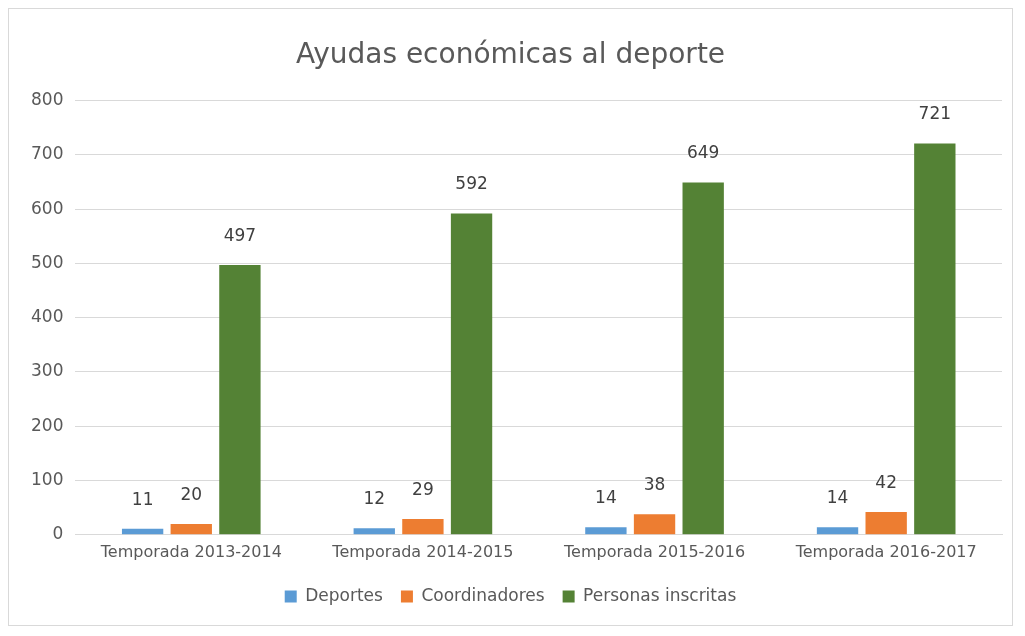  I want to click on x-tick-label: Temporada 2013-2014, so click(190, 551).